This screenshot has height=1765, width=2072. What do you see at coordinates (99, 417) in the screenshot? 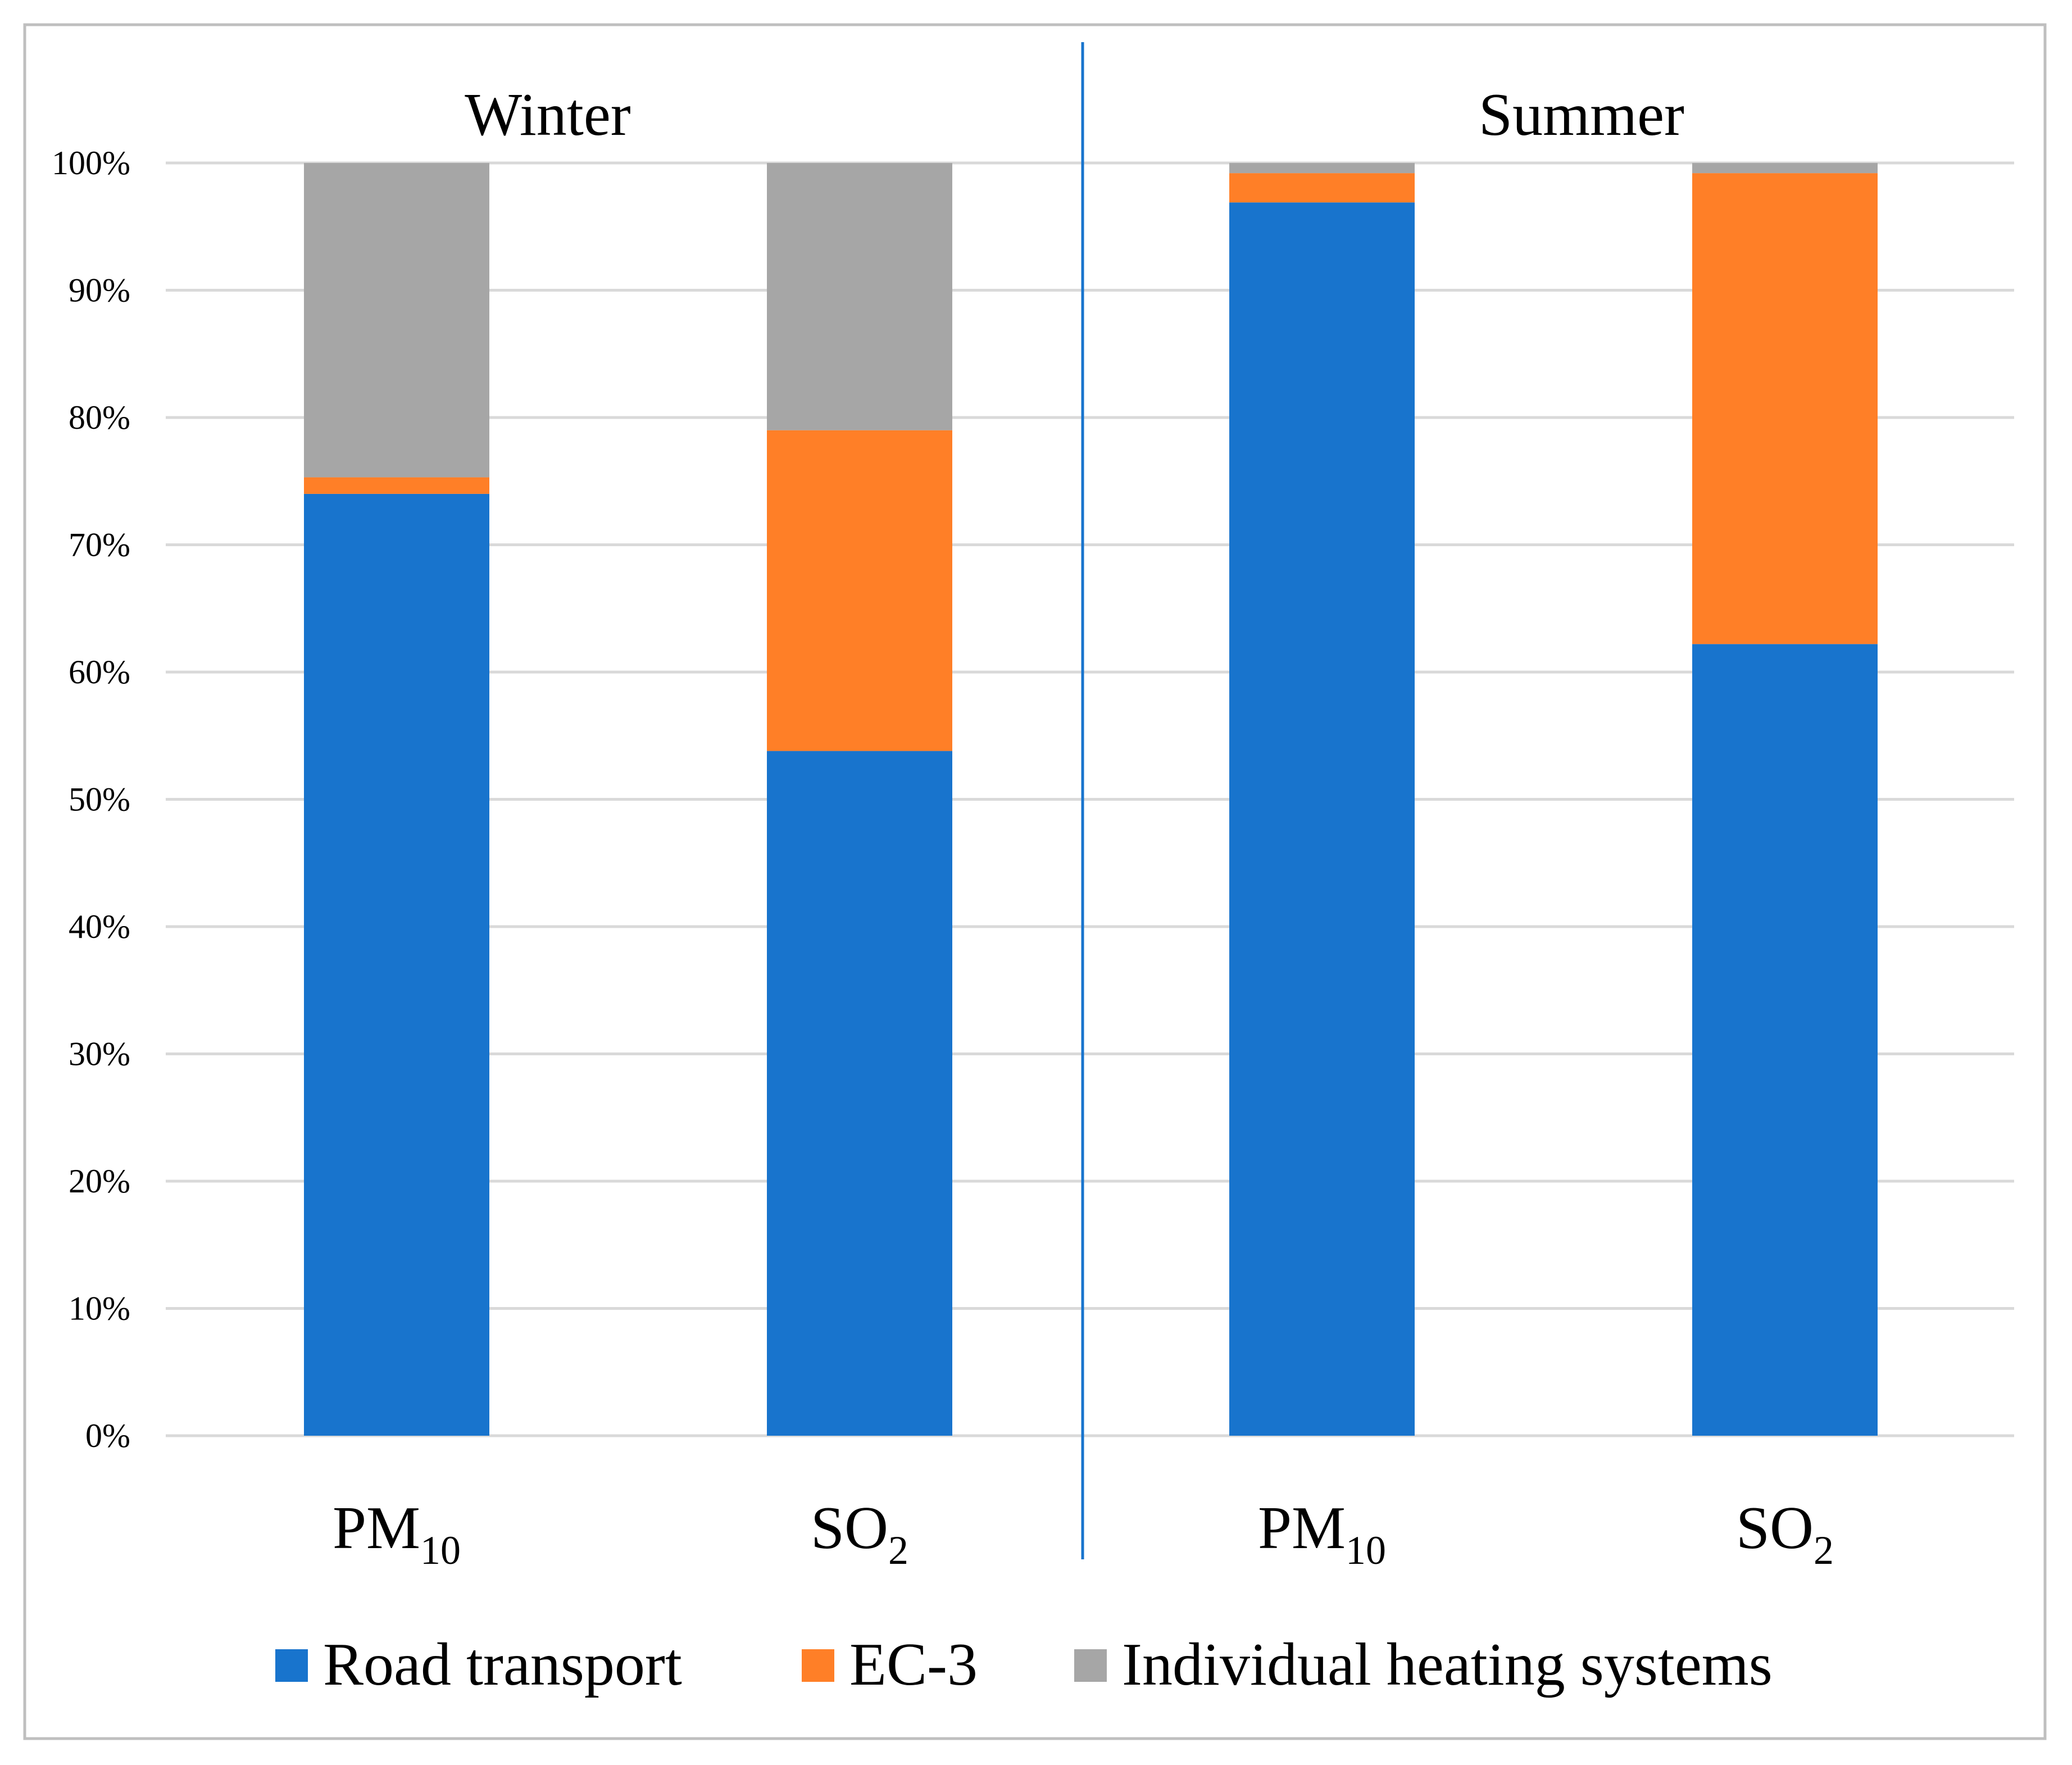
I see `y-tick-label: 80%` at bounding box center [99, 417].